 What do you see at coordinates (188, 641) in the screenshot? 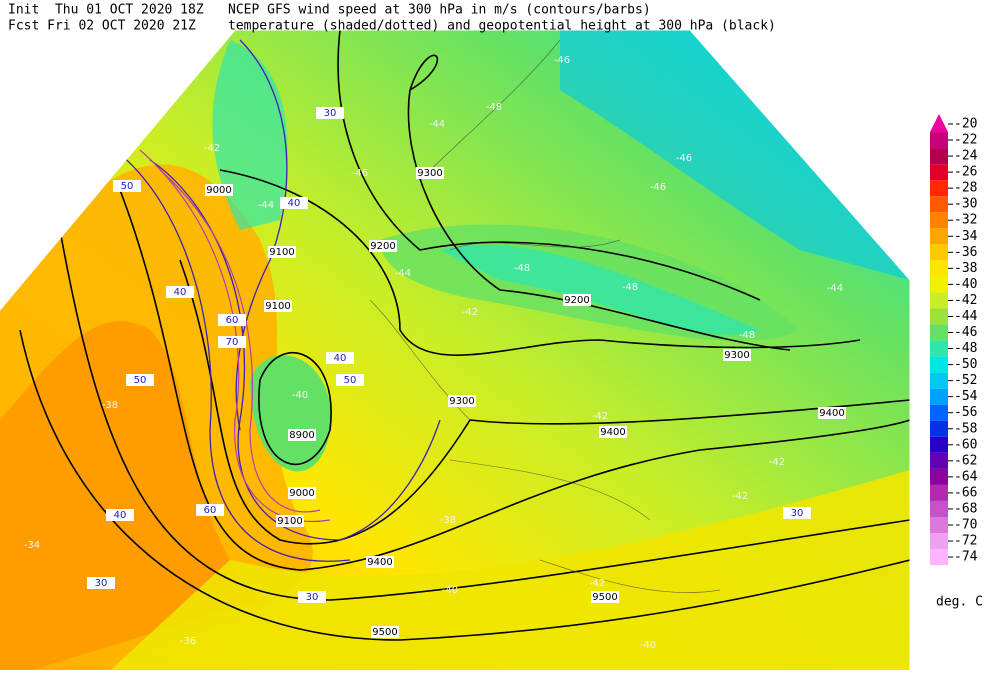
I see `temperature-label: -36` at bounding box center [188, 641].